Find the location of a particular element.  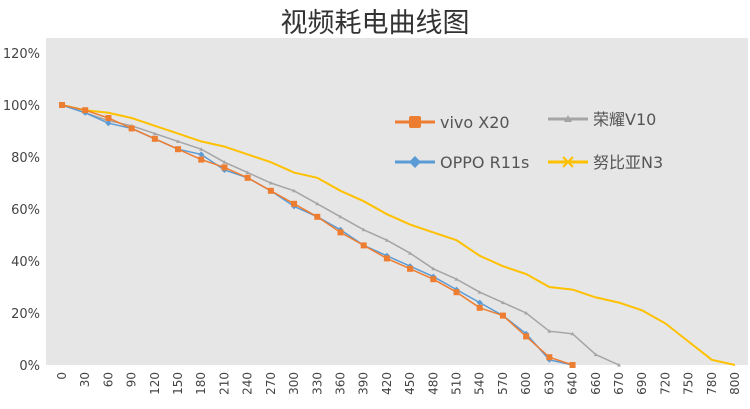

y-tick-label: 0% is located at coordinates (29, 366).